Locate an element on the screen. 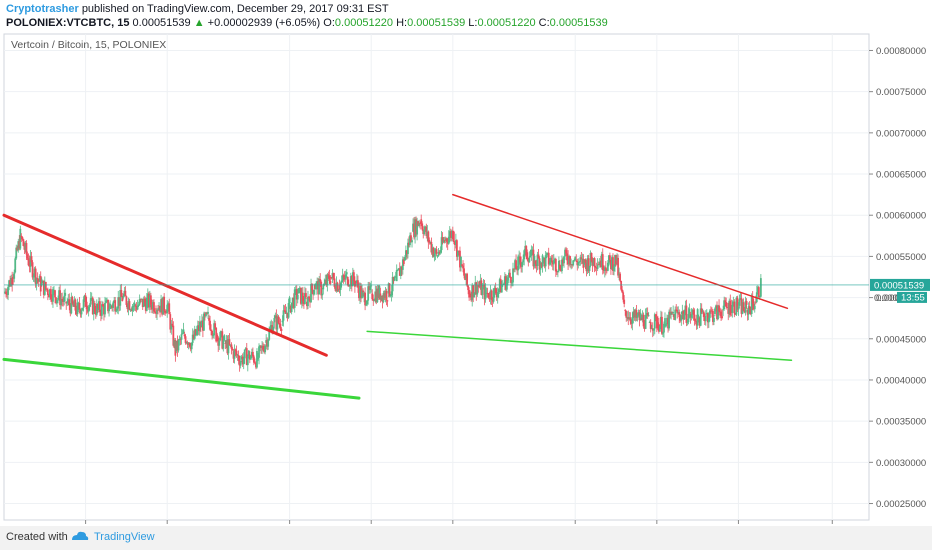  y-tick-label: 0.00030000 is located at coordinates (901, 463).